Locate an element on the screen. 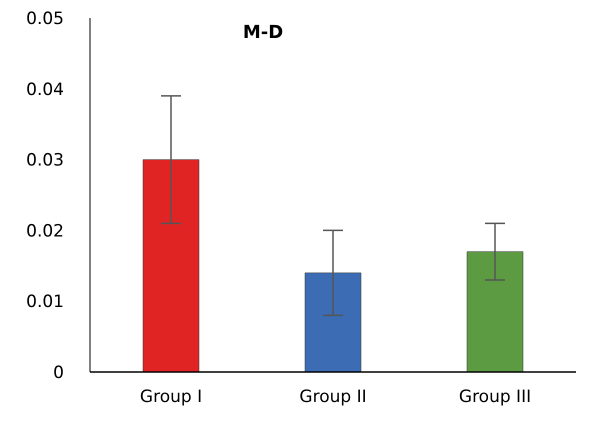  chart-title: M-D is located at coordinates (263, 32).